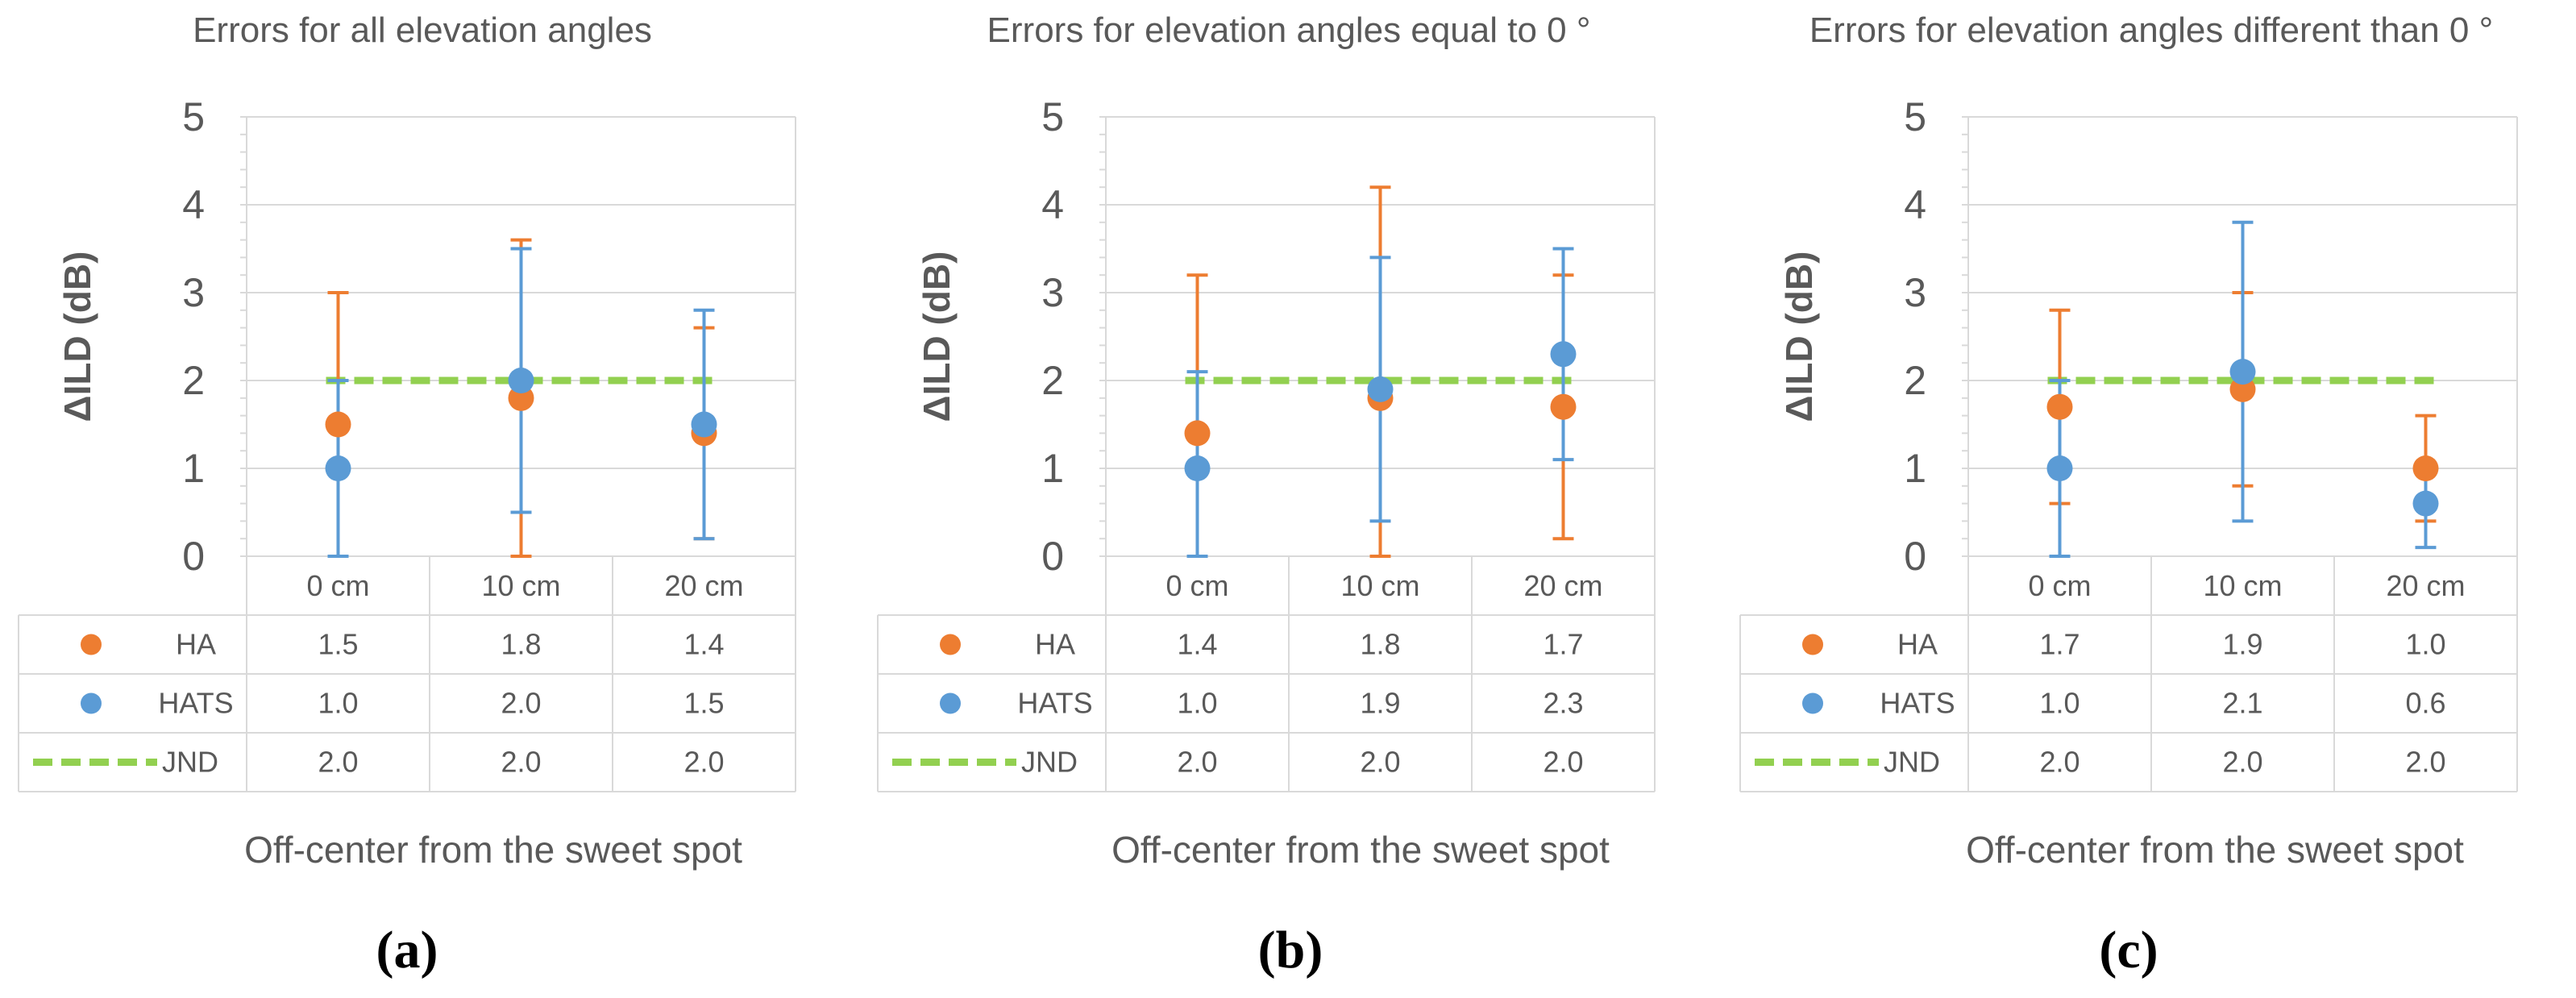 The image size is (2576, 998). What do you see at coordinates (1563, 703) in the screenshot?
I see `table-value: 2.3` at bounding box center [1563, 703].